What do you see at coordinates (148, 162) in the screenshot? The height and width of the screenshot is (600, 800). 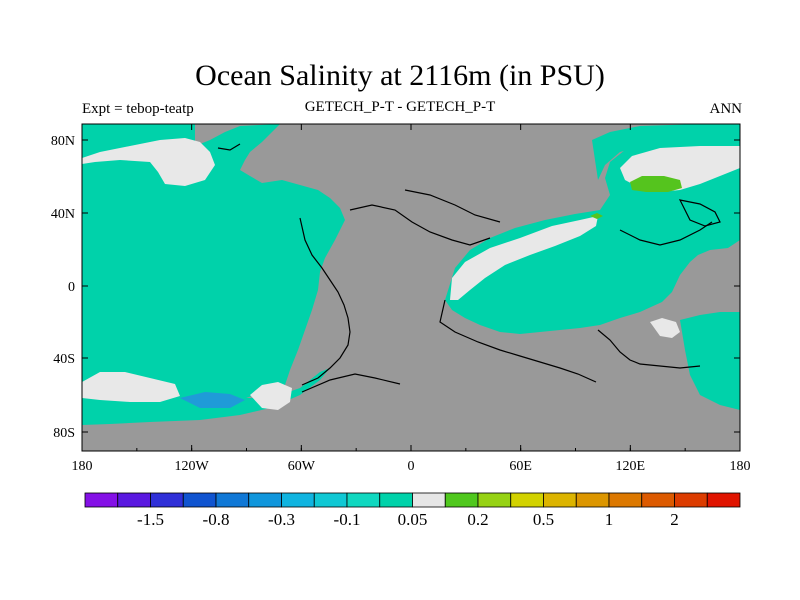 I see `near-zero-patch-north-pacific` at bounding box center [148, 162].